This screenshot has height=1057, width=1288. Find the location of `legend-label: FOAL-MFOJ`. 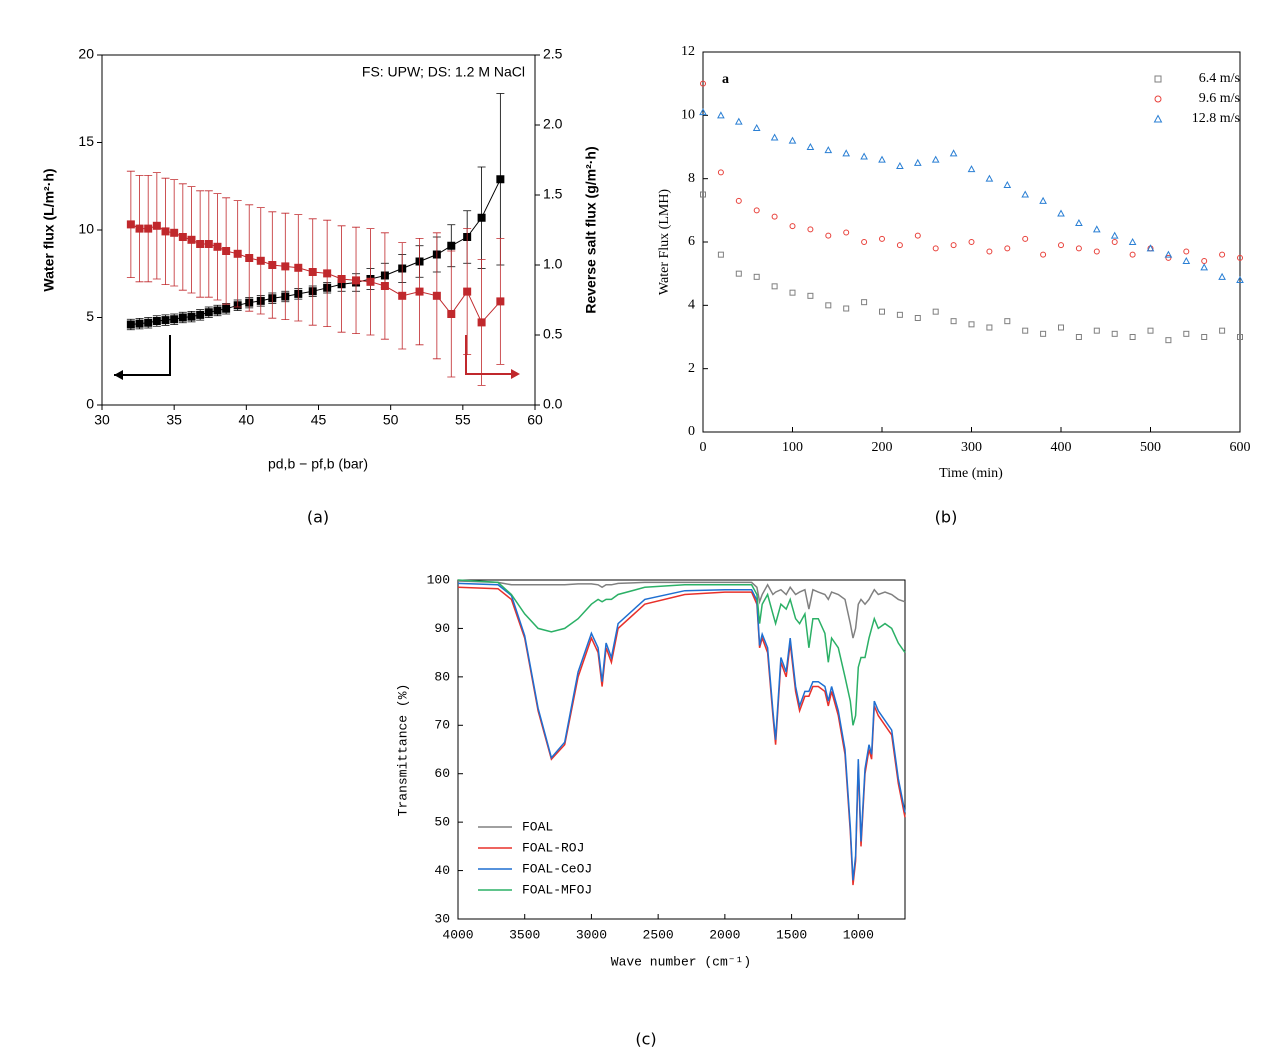

legend-label: FOAL-MFOJ is located at coordinates (557, 889).